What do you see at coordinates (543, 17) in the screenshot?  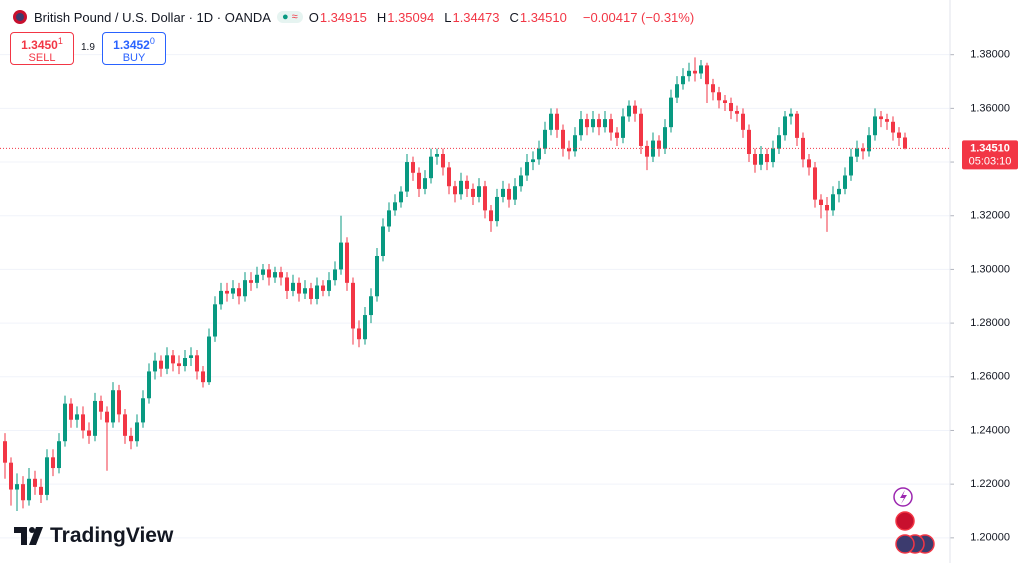 I see `ohlc-value: 1.34510` at bounding box center [543, 17].